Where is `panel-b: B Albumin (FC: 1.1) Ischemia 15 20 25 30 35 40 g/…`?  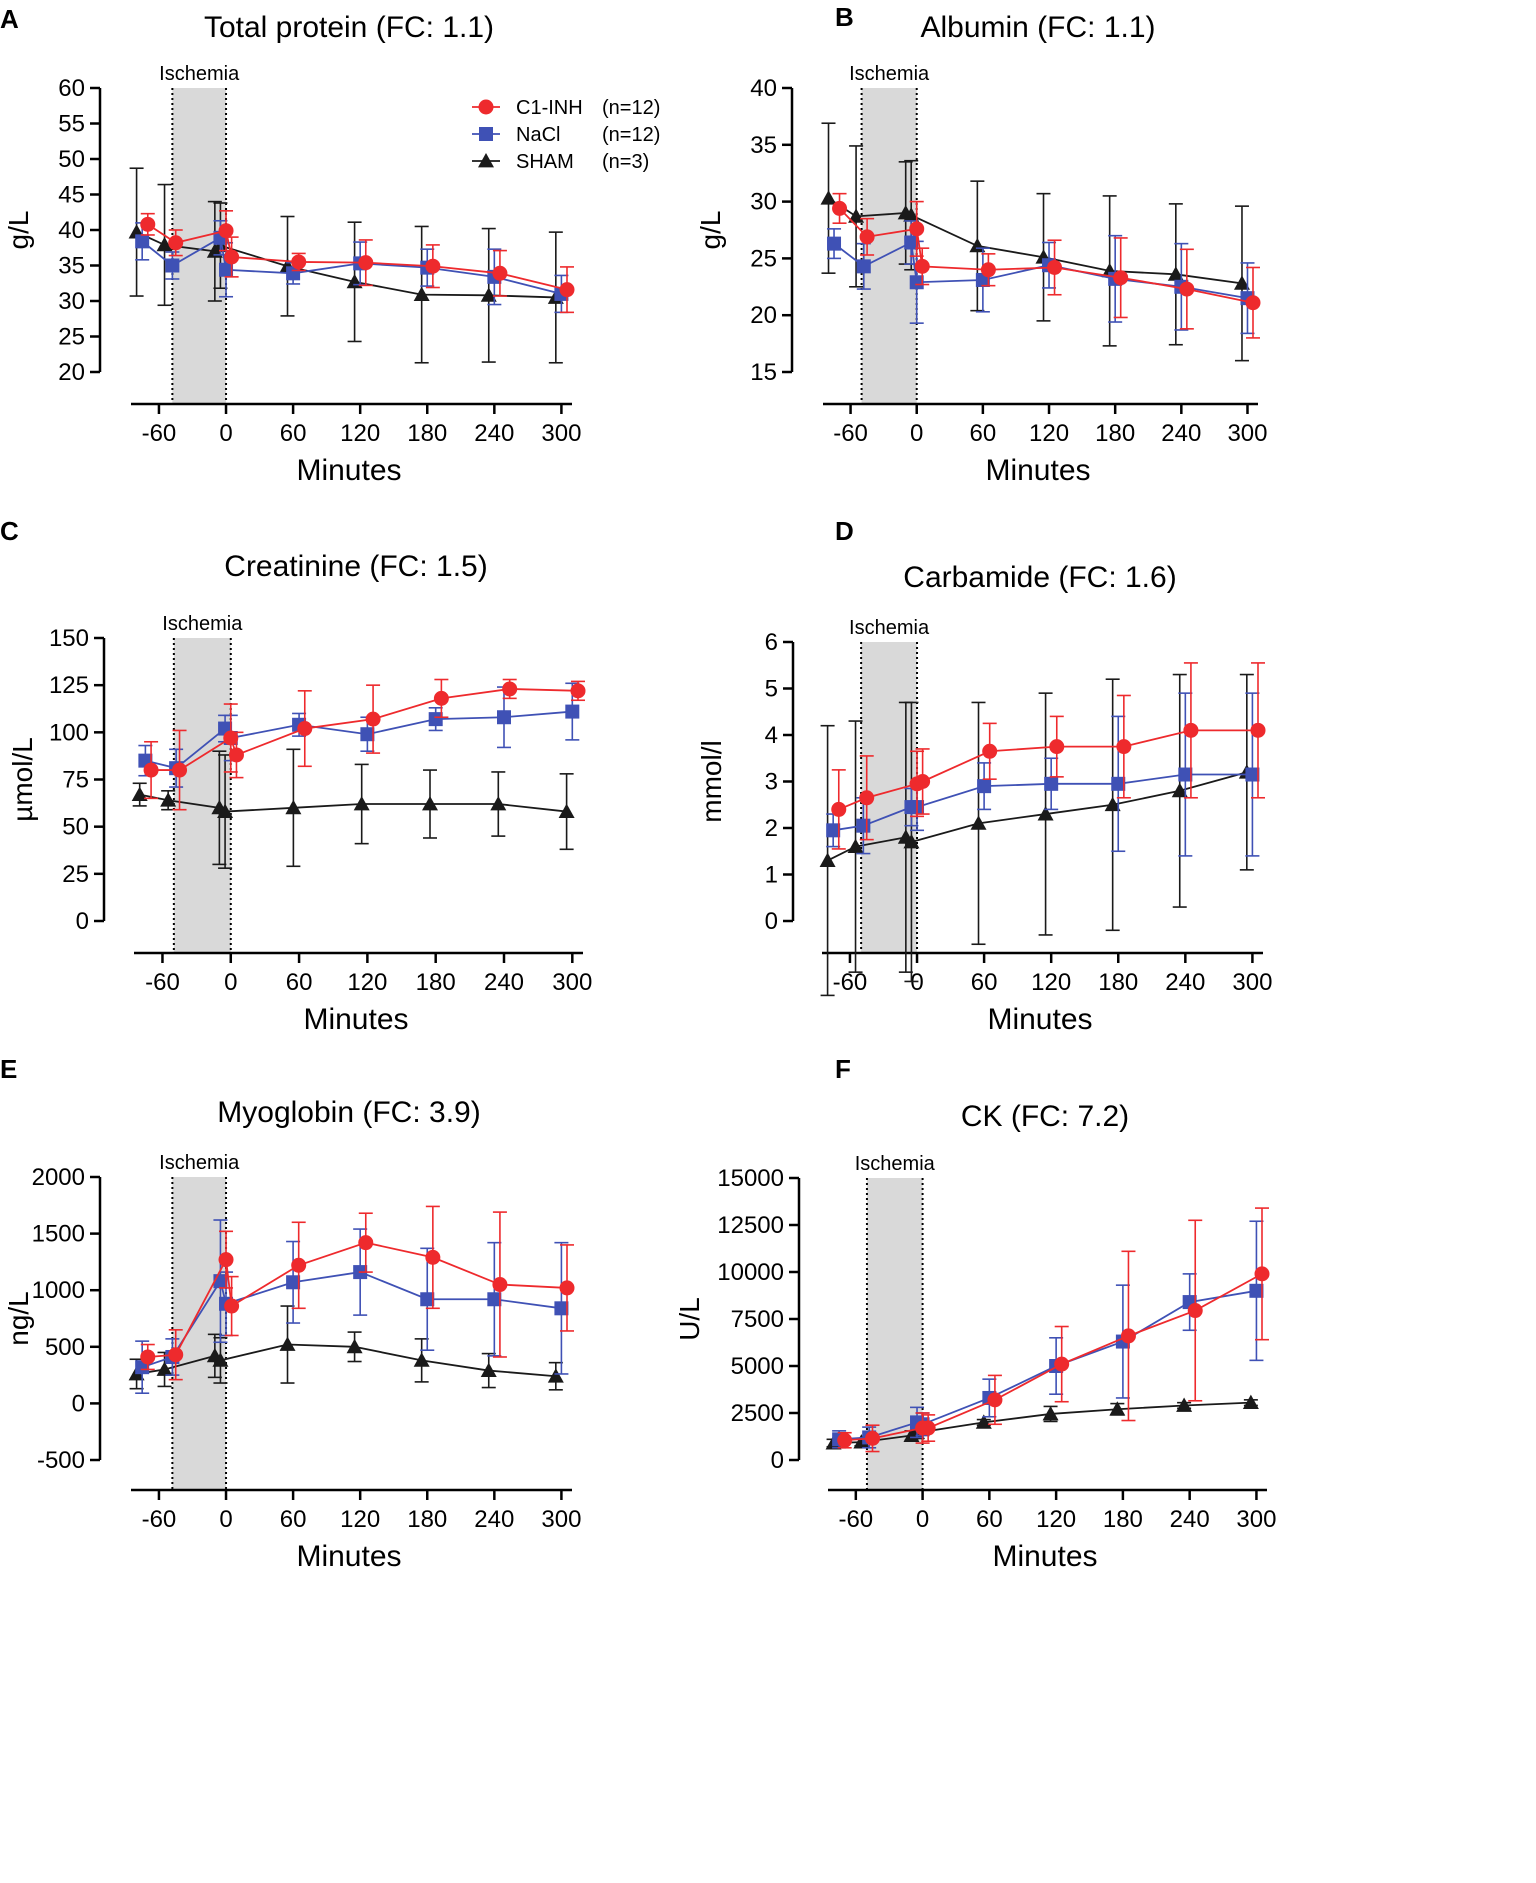 panel-b: B Albumin (FC: 1.1) Ischemia 15 20 25 30 35 40 g/… is located at coordinates (981, 244).